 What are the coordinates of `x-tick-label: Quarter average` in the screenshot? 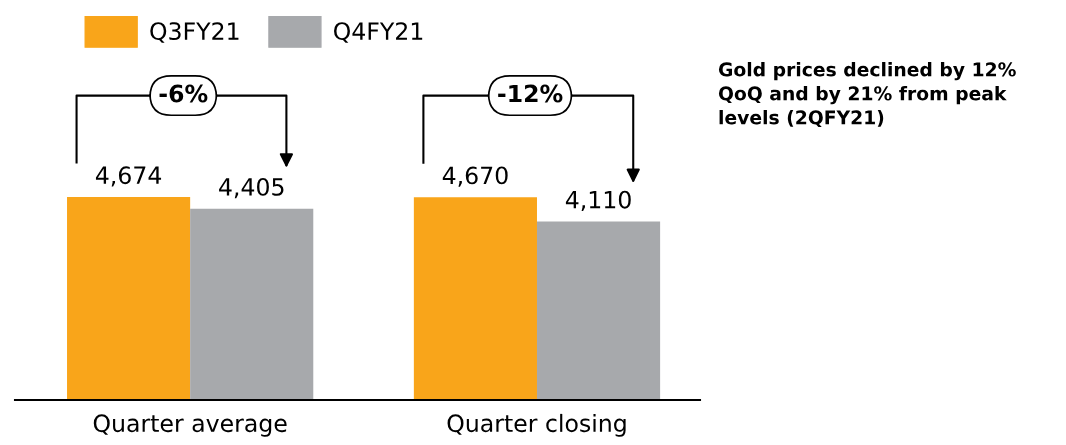 It's located at (190, 425).